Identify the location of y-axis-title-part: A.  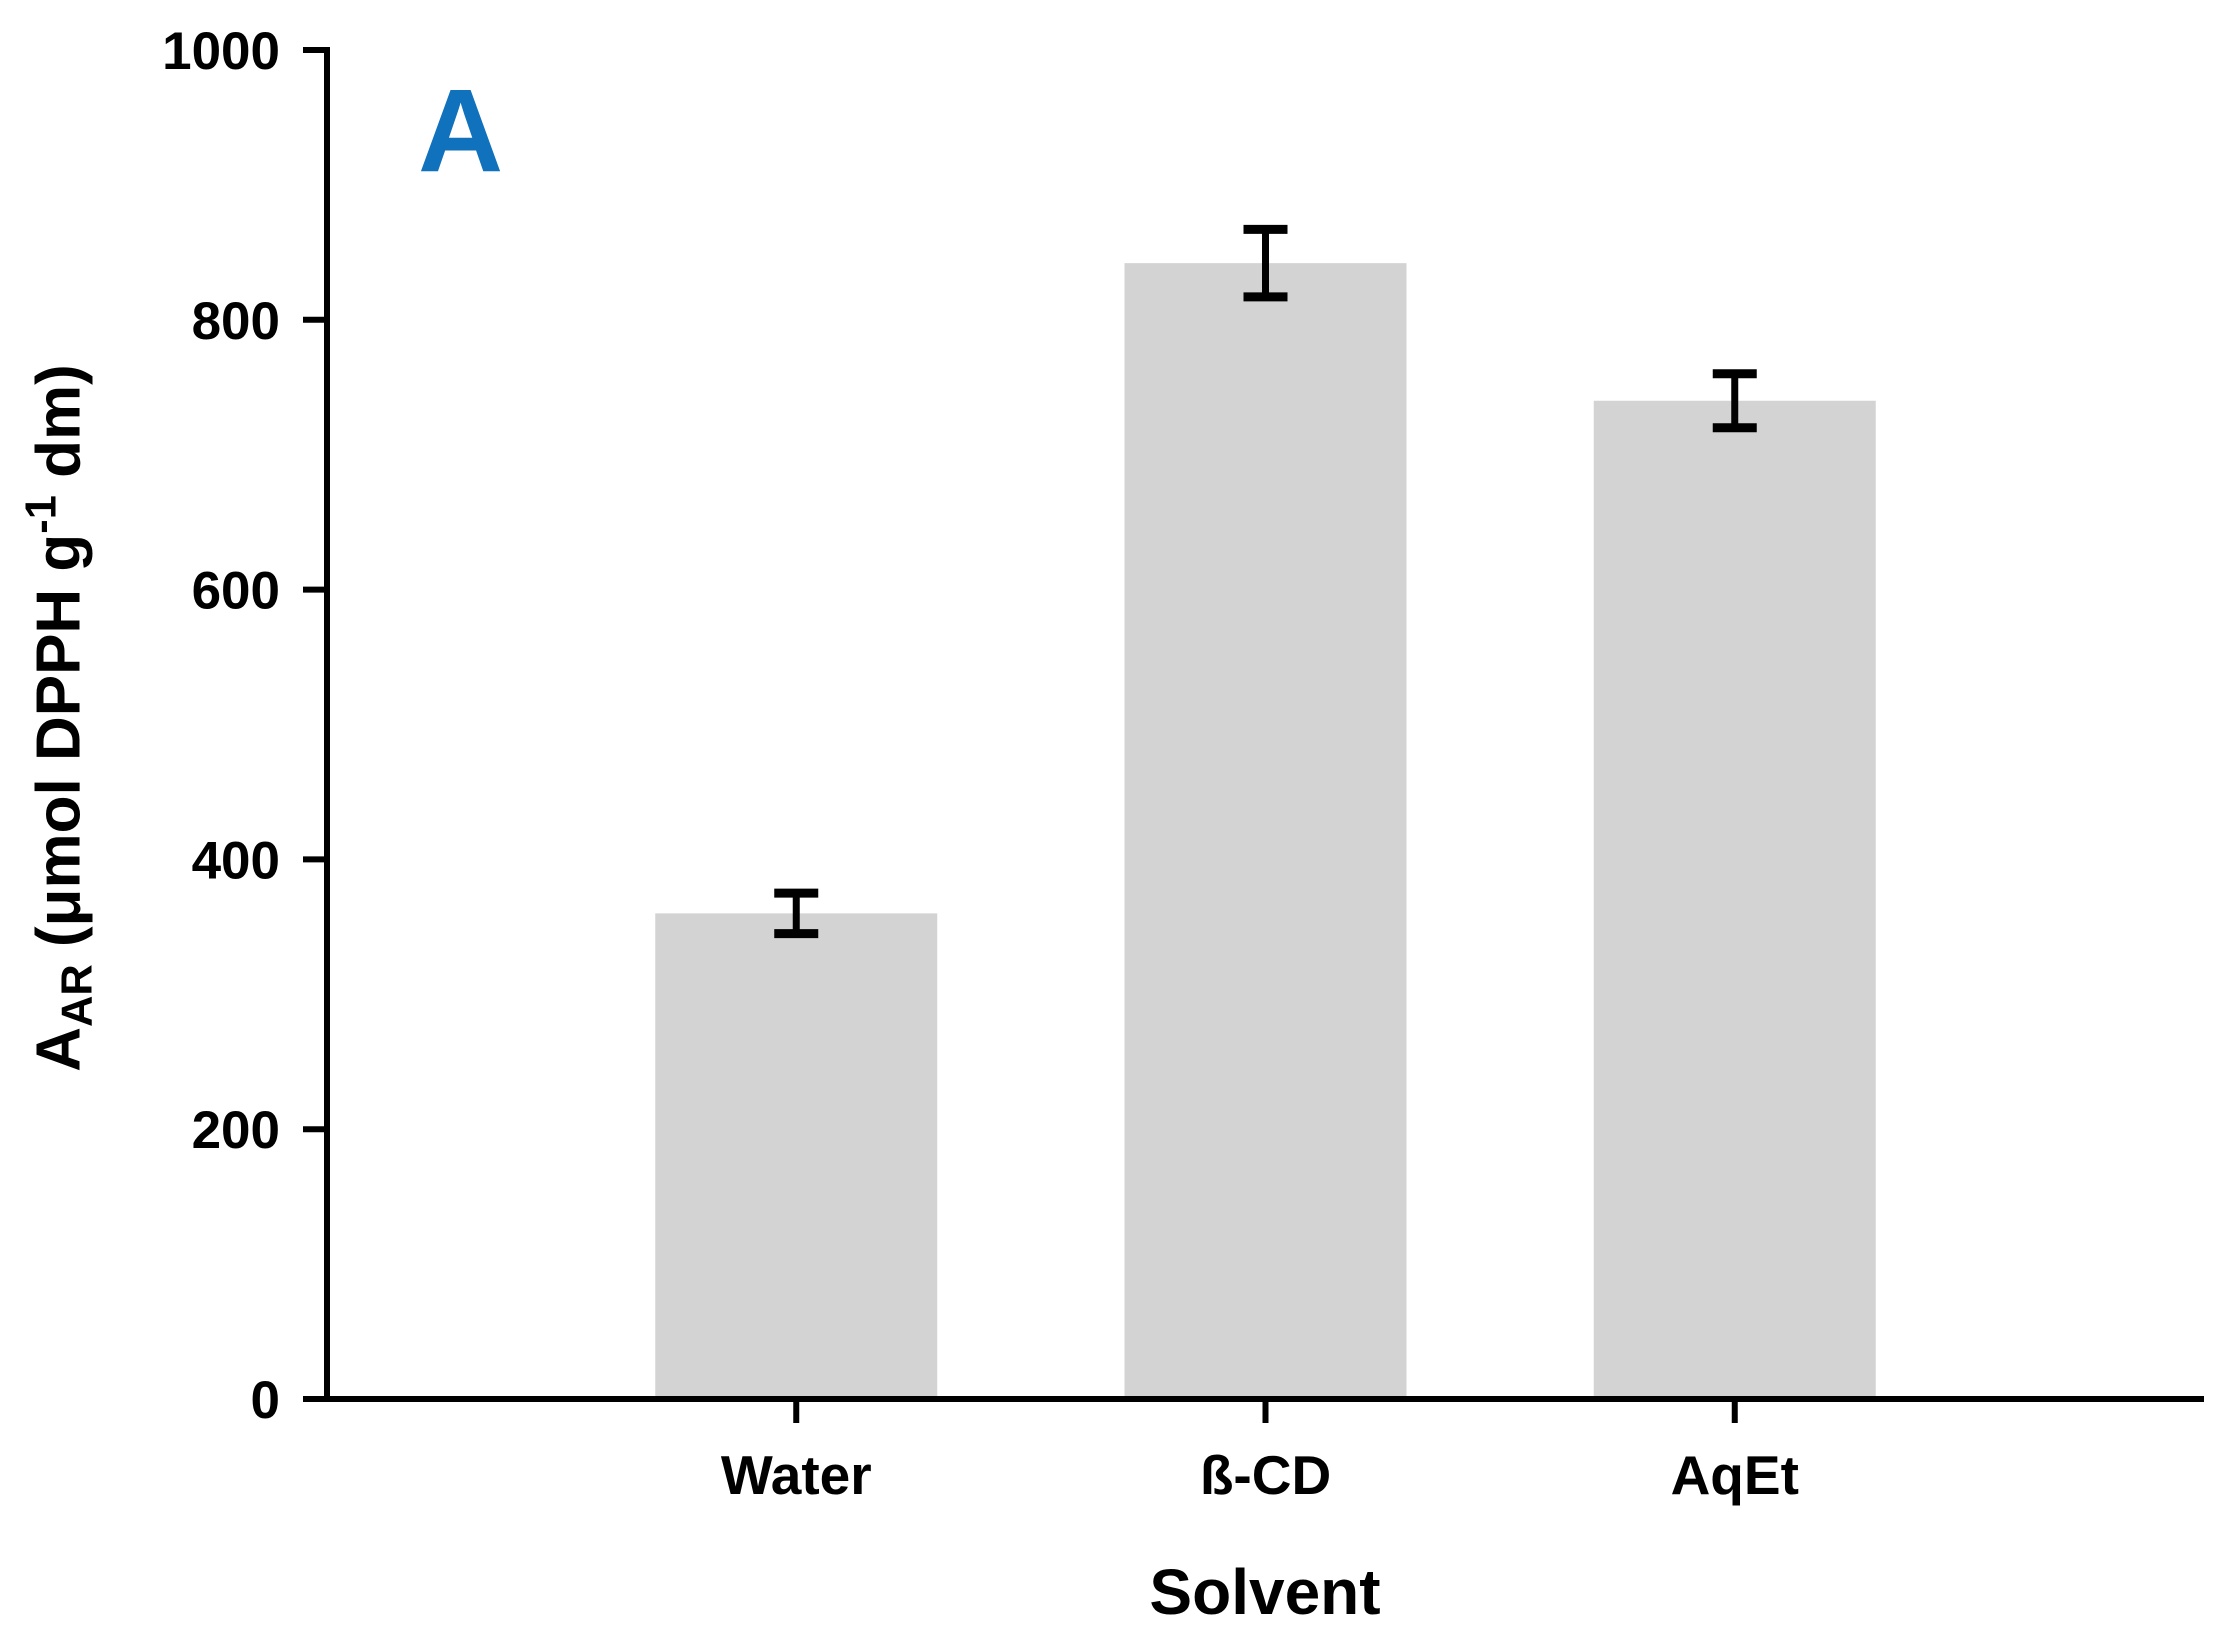
(59, 1049).